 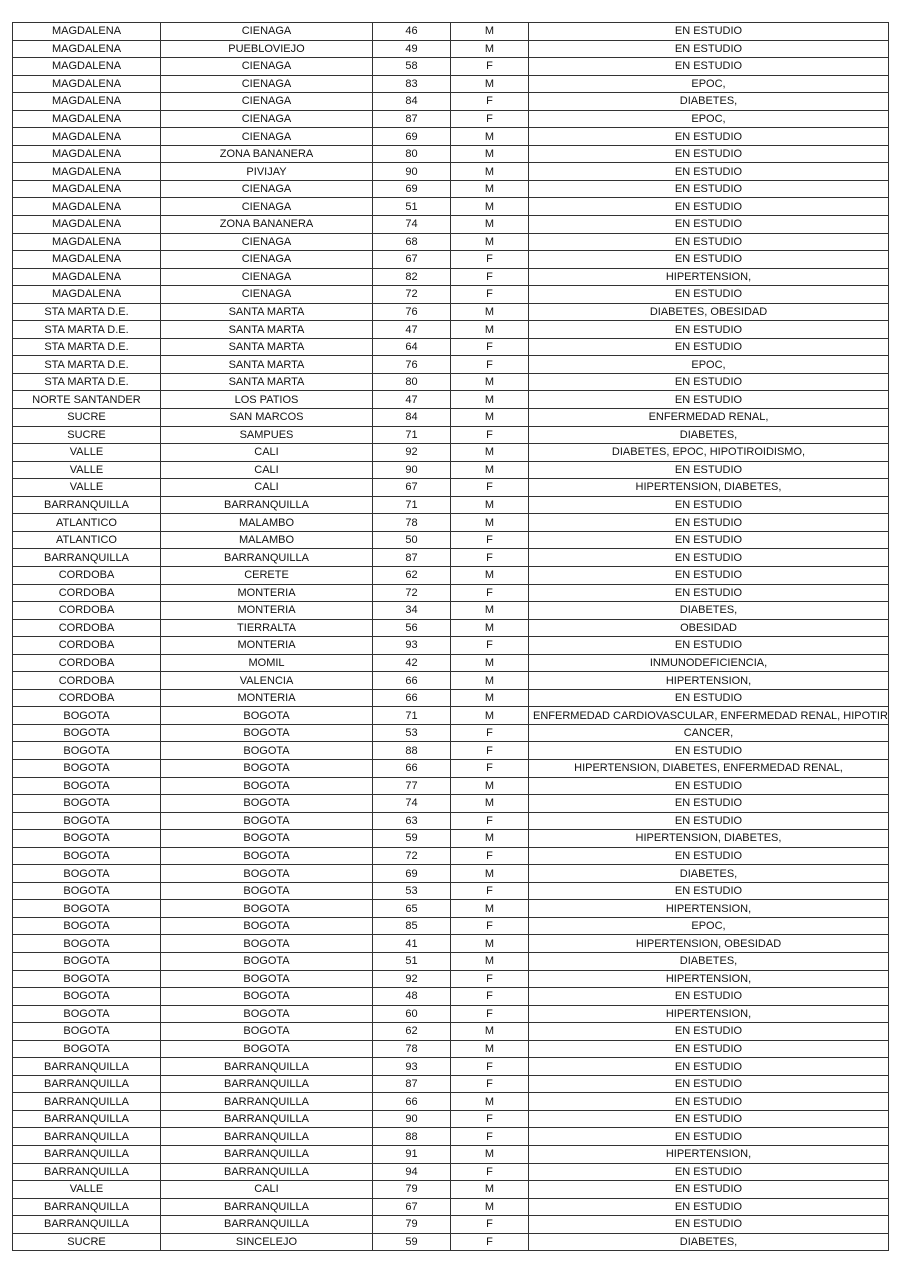 What do you see at coordinates (266, 224) in the screenshot?
I see `municipality-cell: ZONA BANANERA` at bounding box center [266, 224].